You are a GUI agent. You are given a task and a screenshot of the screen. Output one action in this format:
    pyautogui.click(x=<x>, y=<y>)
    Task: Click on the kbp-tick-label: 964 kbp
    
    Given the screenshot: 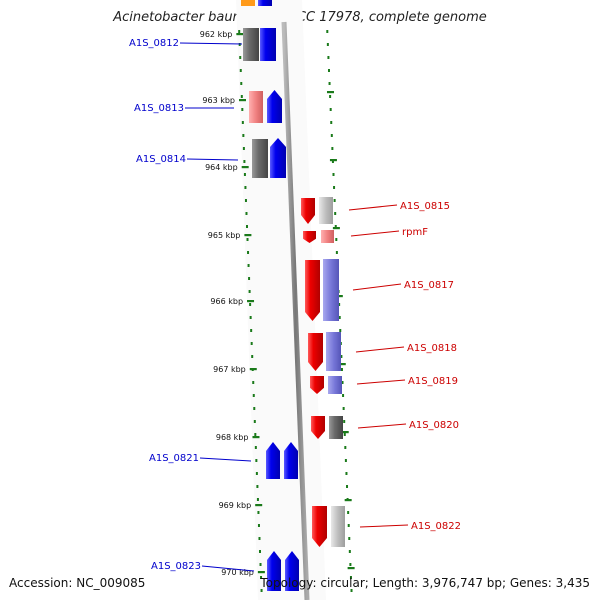 What is the action you would take?
    pyautogui.click(x=221, y=167)
    